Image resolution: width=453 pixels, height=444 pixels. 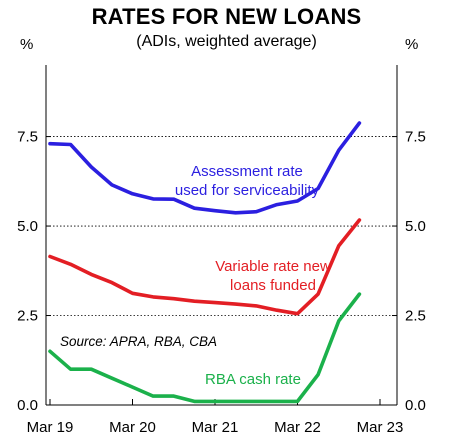 What do you see at coordinates (27, 405) in the screenshot?
I see `y-tick-label-left: 0.0` at bounding box center [27, 405].